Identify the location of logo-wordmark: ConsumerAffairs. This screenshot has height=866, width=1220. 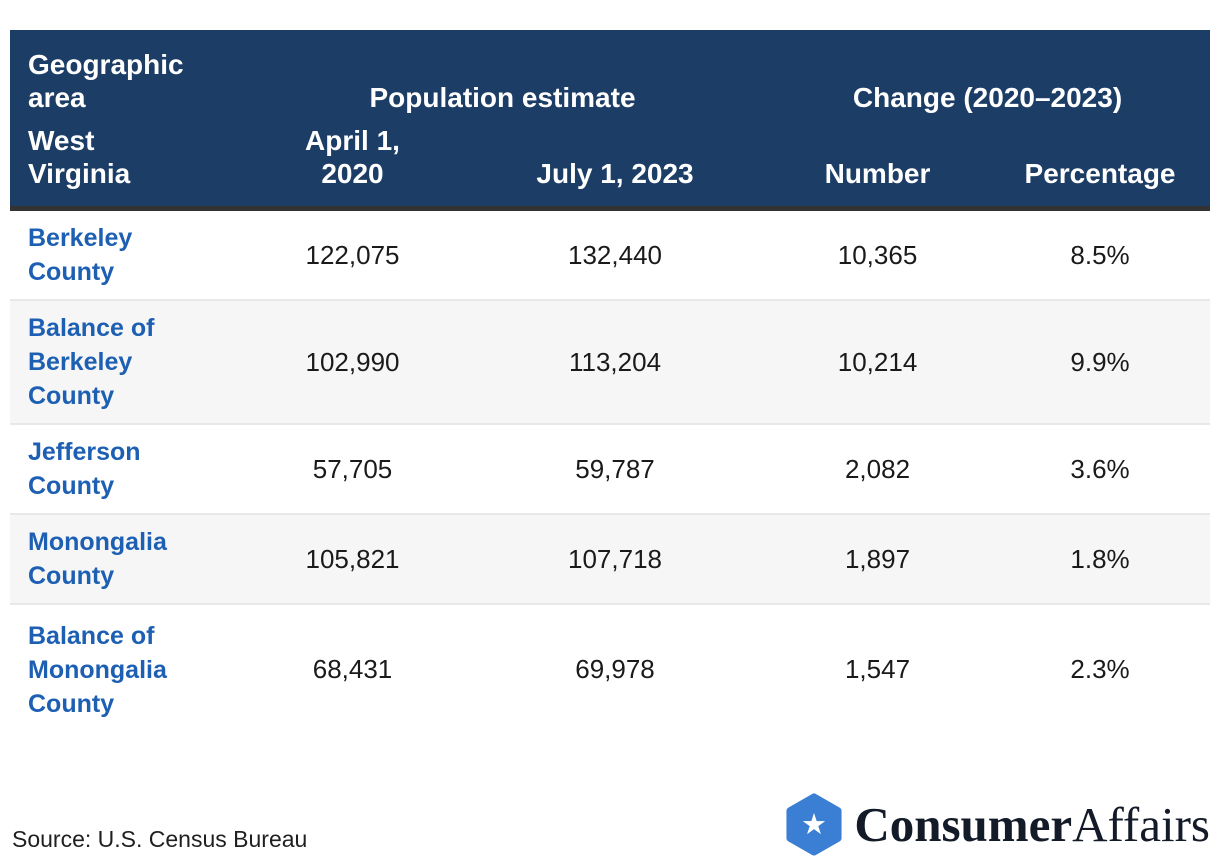
(1032, 824).